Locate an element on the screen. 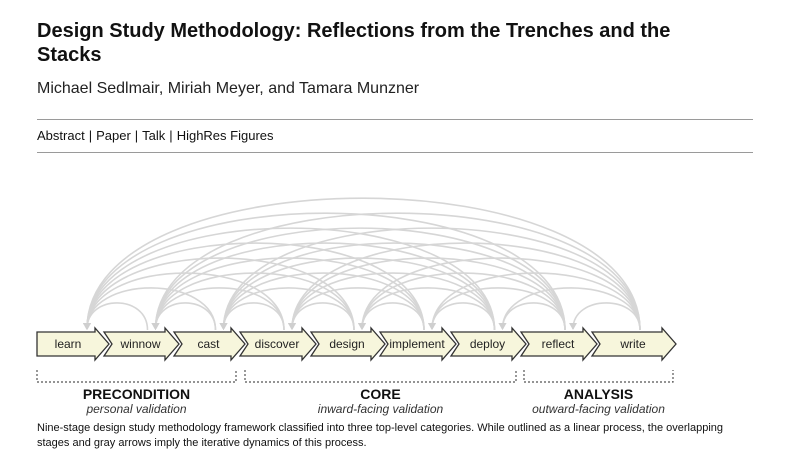 The width and height of the screenshot is (800, 466). stage-label: reflect is located at coordinates (558, 344).